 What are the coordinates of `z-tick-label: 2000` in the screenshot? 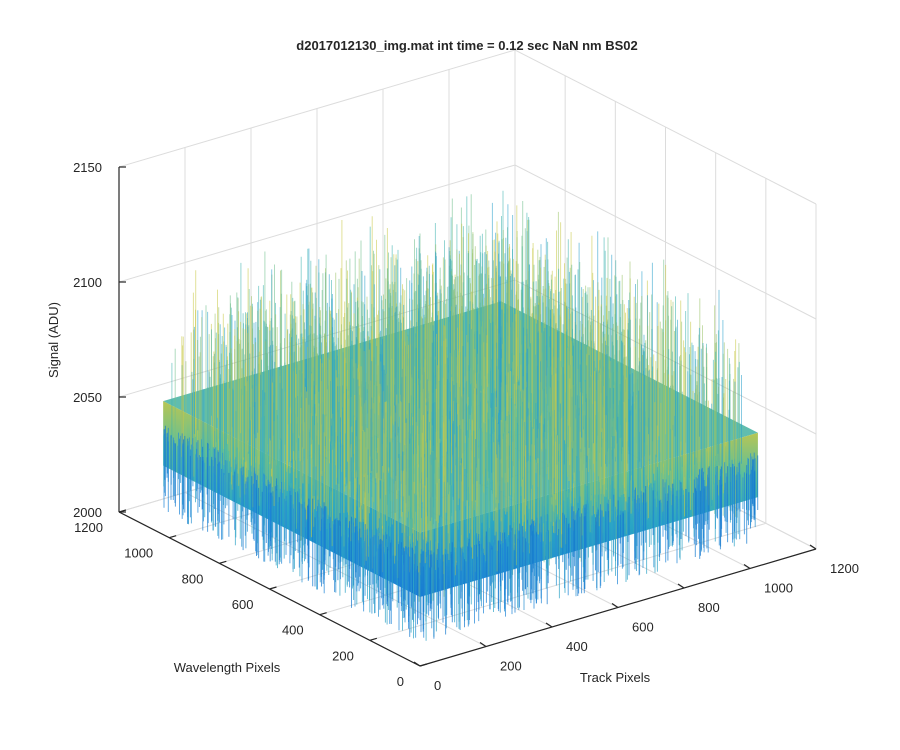 It's located at (87, 512).